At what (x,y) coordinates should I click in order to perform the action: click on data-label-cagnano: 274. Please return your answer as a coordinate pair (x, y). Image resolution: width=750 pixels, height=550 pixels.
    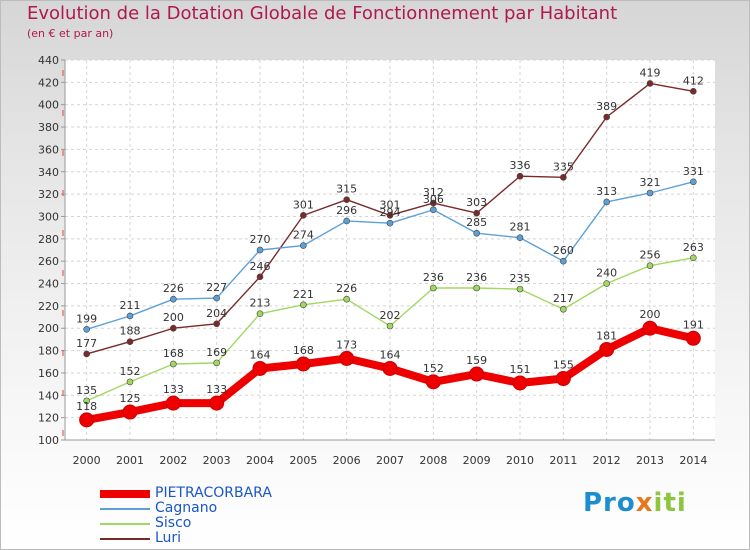
    Looking at the image, I should click on (303, 235).